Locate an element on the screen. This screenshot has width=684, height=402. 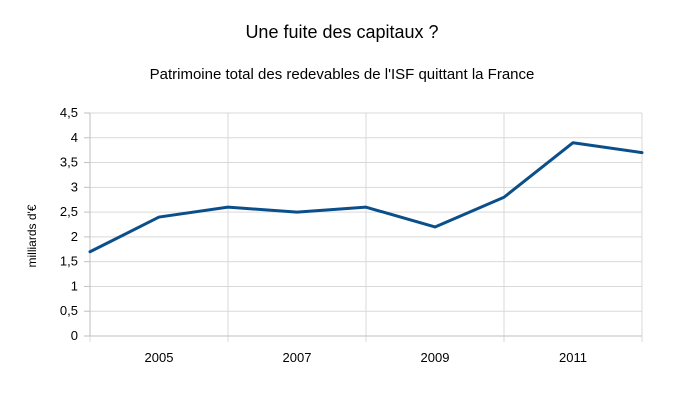
y-tick-label: 1,5 is located at coordinates (69, 261).